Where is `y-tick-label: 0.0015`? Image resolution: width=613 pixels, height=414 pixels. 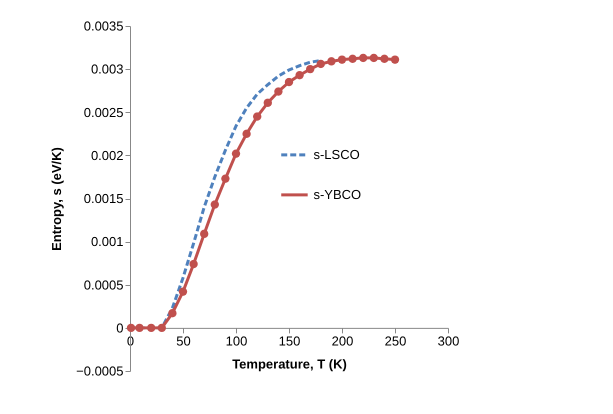 y-tick-label: 0.0015 is located at coordinates (104, 198).